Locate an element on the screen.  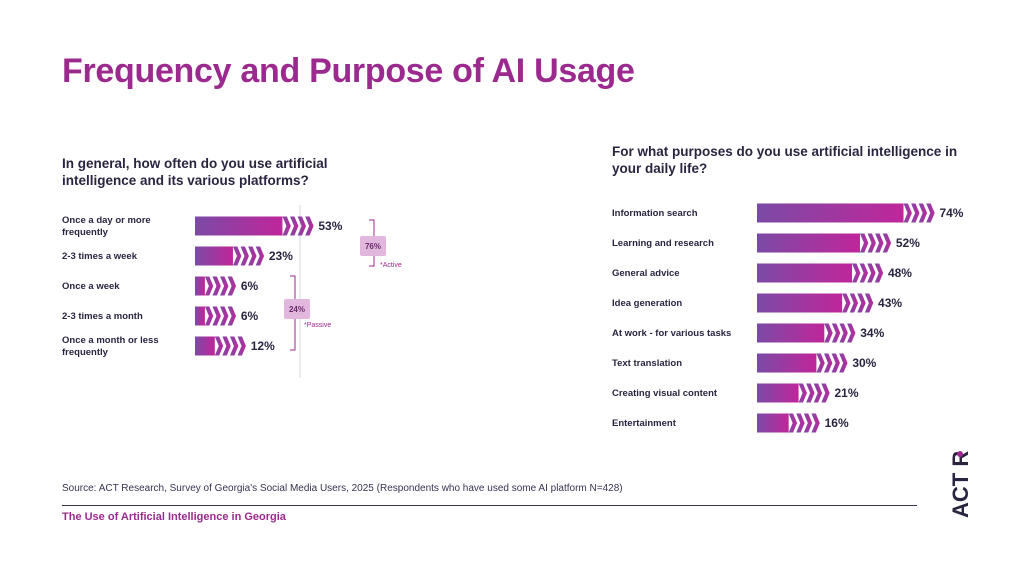
value-label: 34% is located at coordinates (872, 333).